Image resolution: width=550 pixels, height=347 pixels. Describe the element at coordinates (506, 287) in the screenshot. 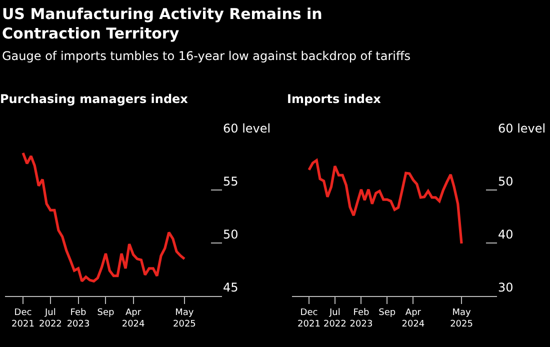

I see `y-tick-label: 30` at that location.